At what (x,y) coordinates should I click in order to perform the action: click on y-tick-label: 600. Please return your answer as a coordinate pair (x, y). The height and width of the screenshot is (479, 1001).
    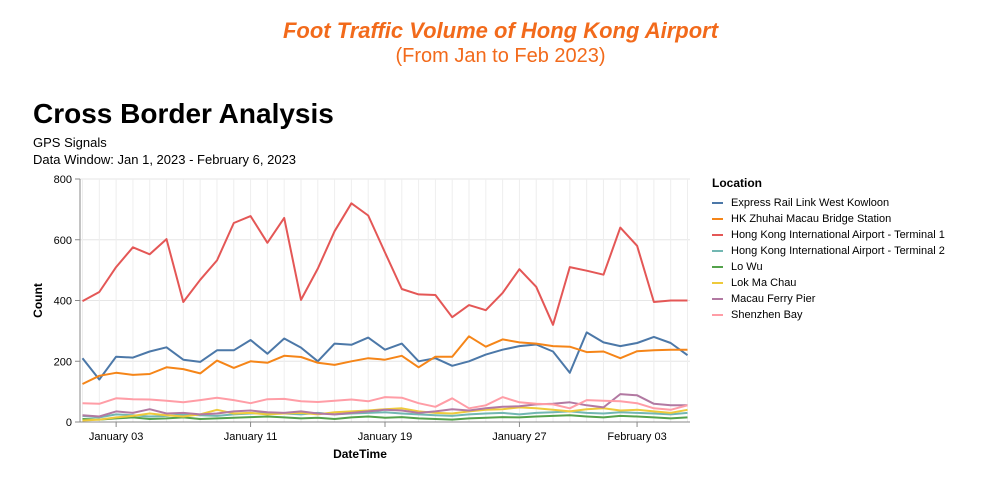
    Looking at the image, I should click on (63, 241).